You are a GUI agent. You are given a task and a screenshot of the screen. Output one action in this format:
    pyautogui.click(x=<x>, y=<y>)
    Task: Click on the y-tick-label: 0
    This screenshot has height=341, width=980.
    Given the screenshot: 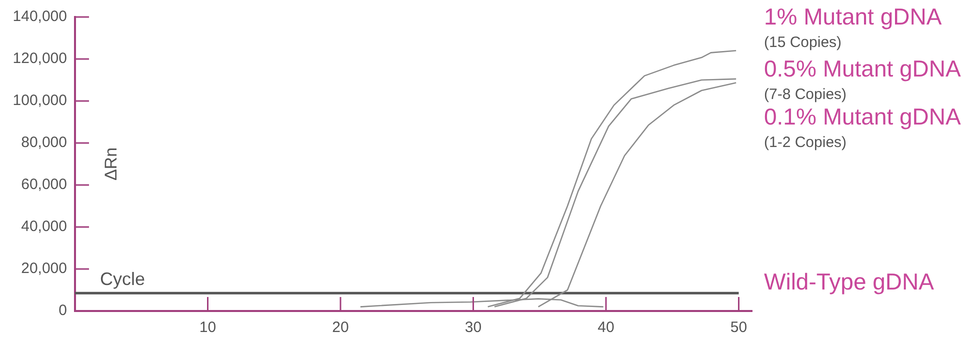 What is the action you would take?
    pyautogui.click(x=62, y=311)
    